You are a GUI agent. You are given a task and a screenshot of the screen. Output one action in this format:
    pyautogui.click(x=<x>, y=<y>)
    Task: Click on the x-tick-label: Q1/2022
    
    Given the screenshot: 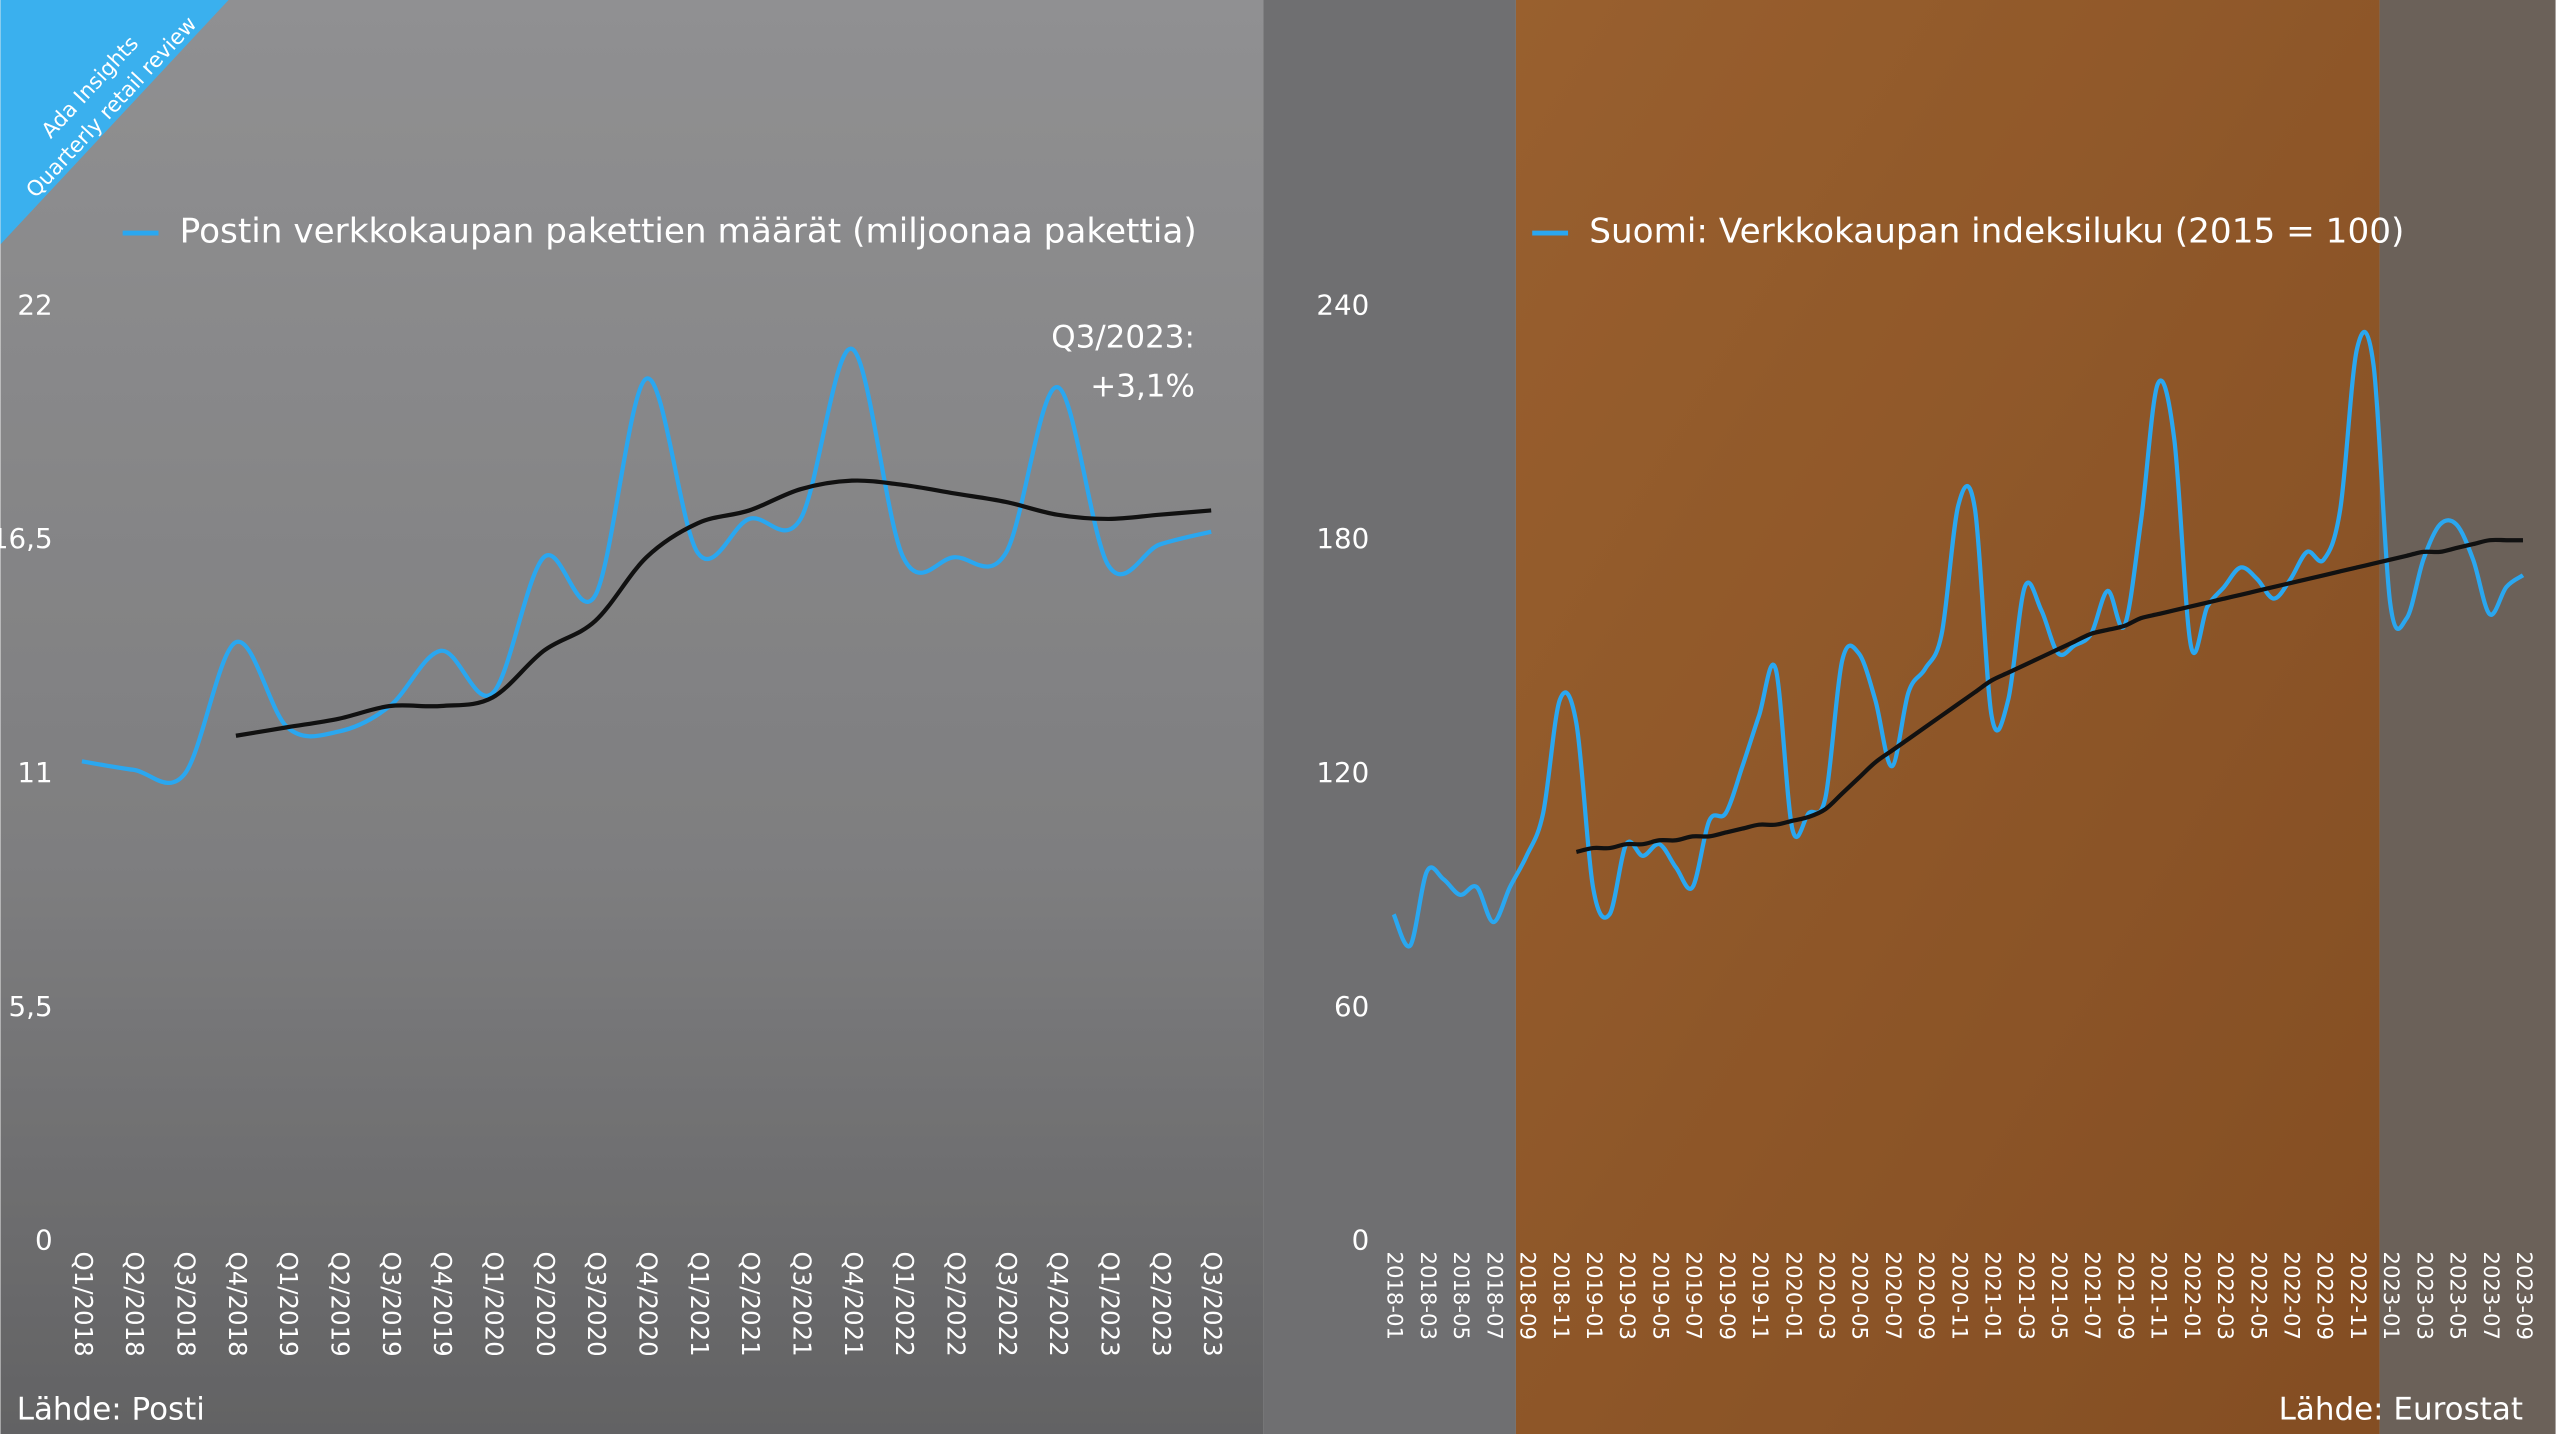 What is the action you would take?
    pyautogui.click(x=904, y=1303)
    